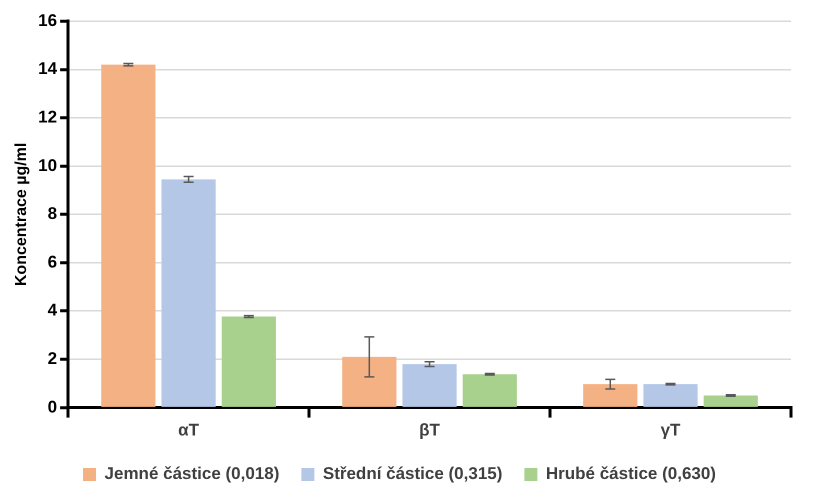 The height and width of the screenshot is (501, 814). What do you see at coordinates (53, 214) in the screenshot?
I see `y-tick-label: 8` at bounding box center [53, 214].